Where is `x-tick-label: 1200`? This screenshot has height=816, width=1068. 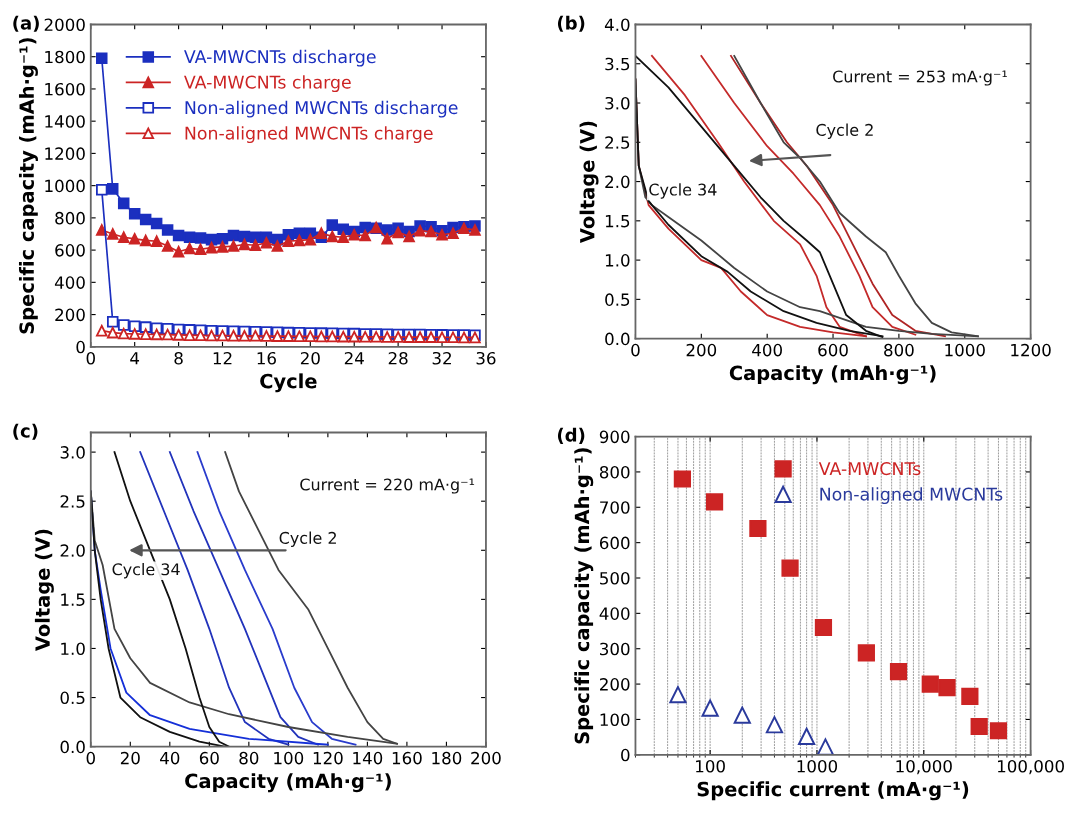
x-tick-label: 1200 is located at coordinates (1031, 350).